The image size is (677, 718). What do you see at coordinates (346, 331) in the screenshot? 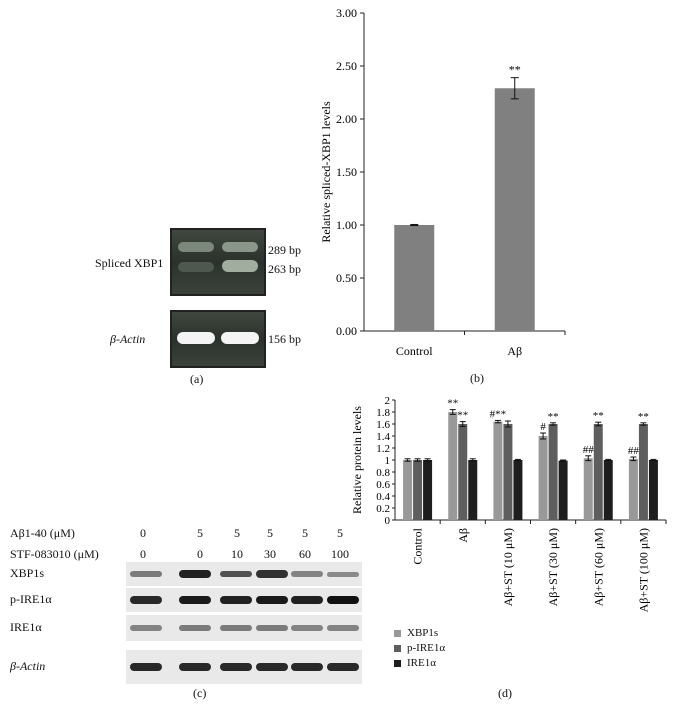
I see `y-tick-label: 0.00` at bounding box center [346, 331].